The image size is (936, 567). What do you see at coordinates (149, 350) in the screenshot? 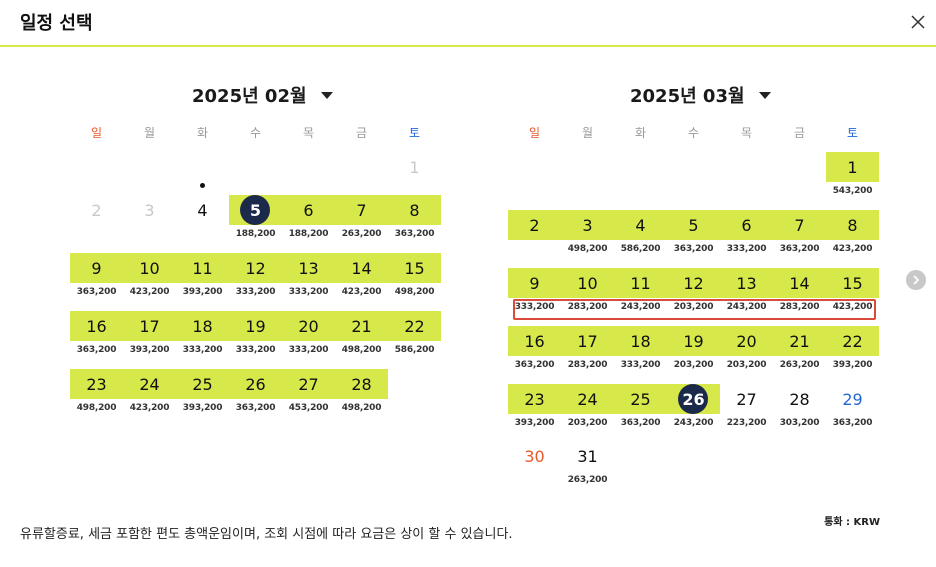
I see `day-fare: 393,200` at bounding box center [149, 350].